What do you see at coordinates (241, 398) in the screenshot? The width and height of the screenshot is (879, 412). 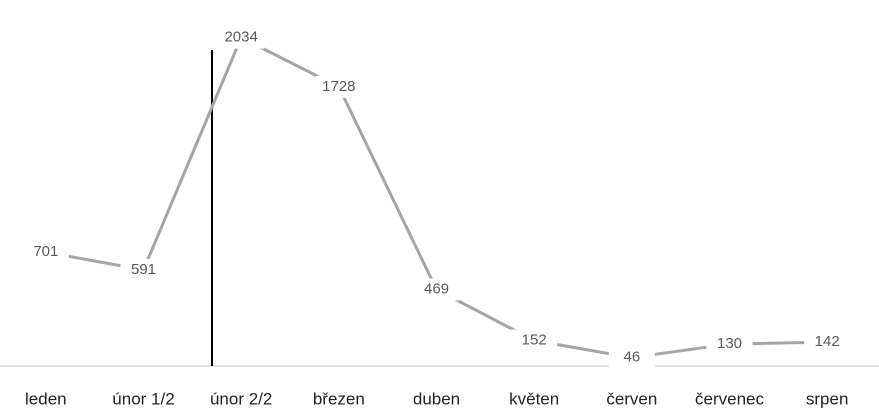 I see `x-tick-label: únor 2/2` at bounding box center [241, 398].